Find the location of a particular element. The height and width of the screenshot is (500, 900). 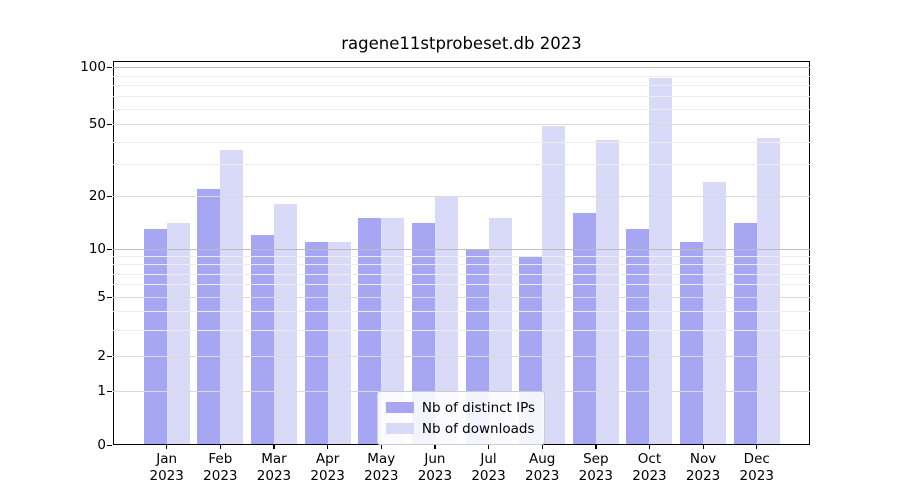

legend-swatch-downloads is located at coordinates (399, 428).